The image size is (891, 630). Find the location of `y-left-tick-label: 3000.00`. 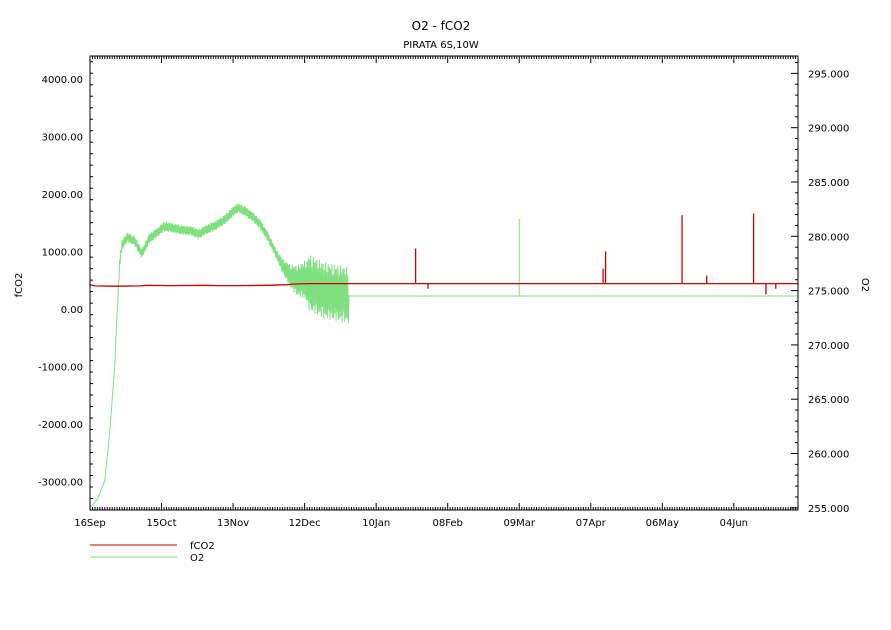

y-left-tick-label: 3000.00 is located at coordinates (62, 137).